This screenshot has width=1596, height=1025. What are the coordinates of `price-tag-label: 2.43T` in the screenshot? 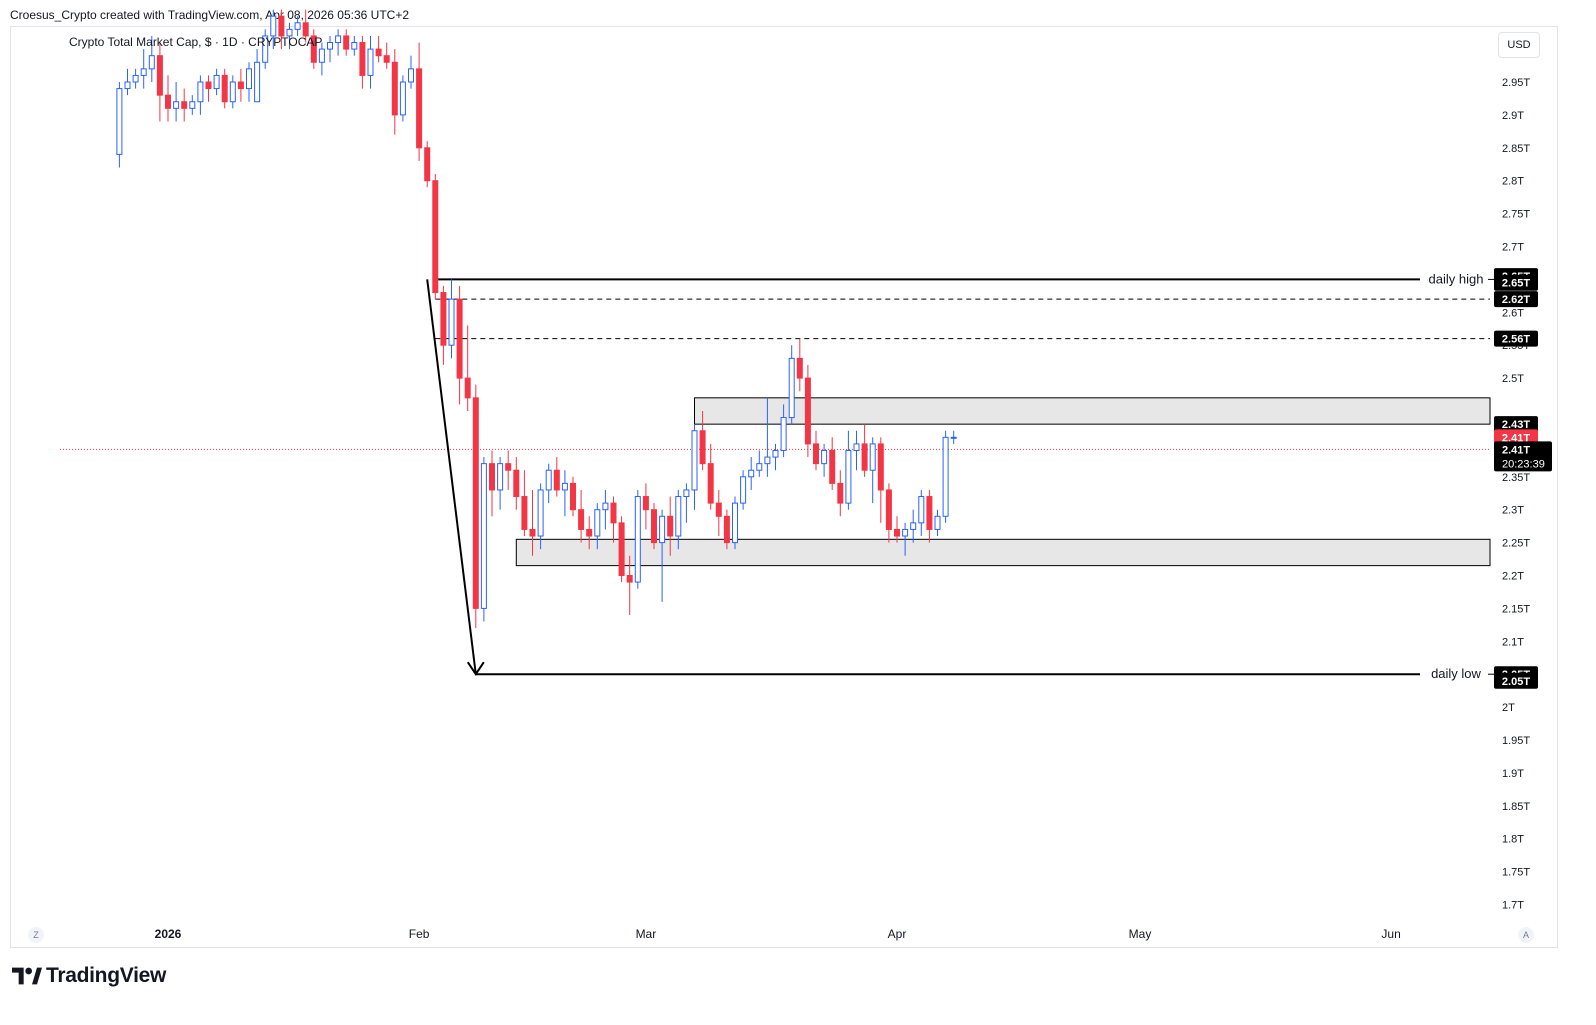 It's located at (1516, 425).